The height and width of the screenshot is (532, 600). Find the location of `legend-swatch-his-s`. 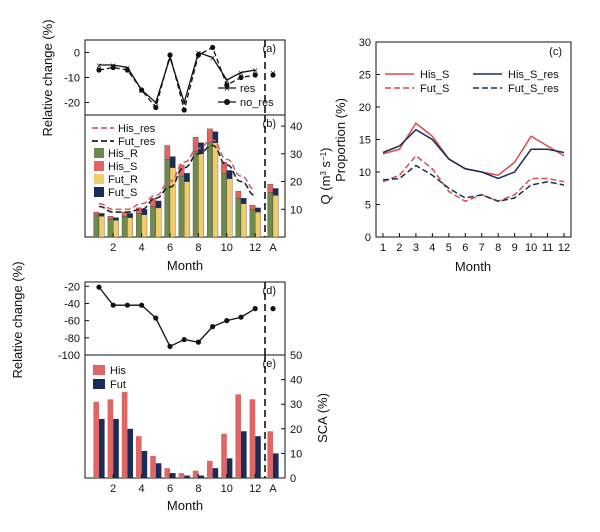

legend-swatch-his-s is located at coordinates (99, 166).